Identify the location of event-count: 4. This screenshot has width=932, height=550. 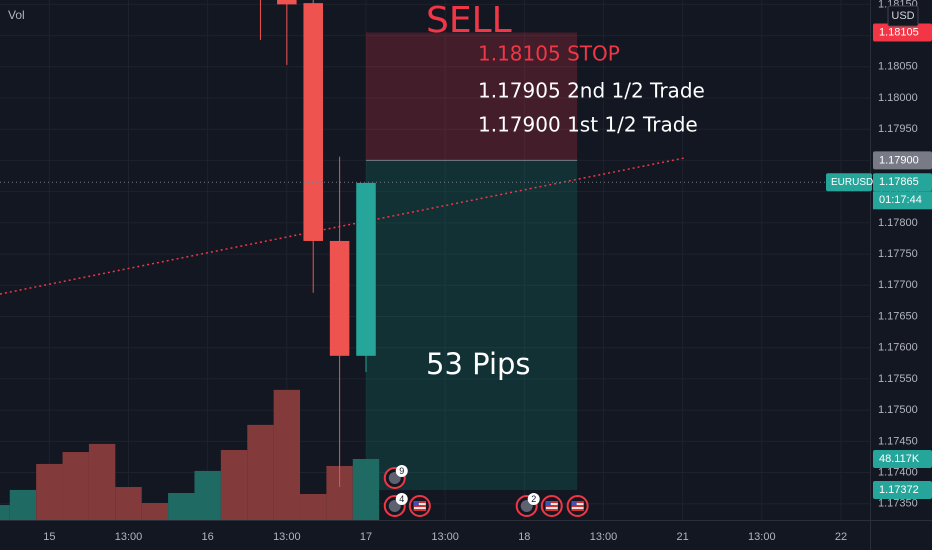
(401, 499).